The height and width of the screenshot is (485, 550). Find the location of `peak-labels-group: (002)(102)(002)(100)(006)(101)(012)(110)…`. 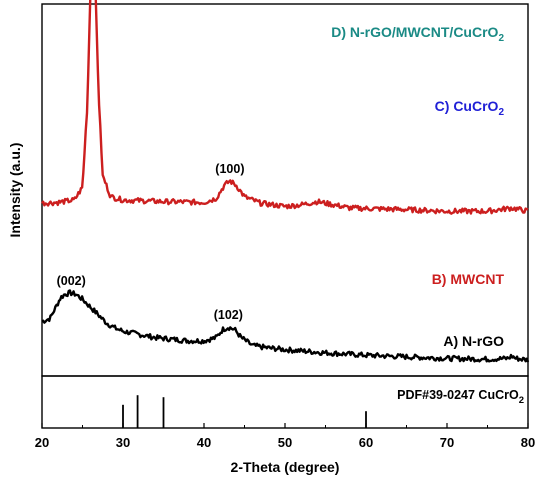

peak-labels-group: (002)(102)(002)(100)(006)(101)(012)(110)… is located at coordinates (151, 242).